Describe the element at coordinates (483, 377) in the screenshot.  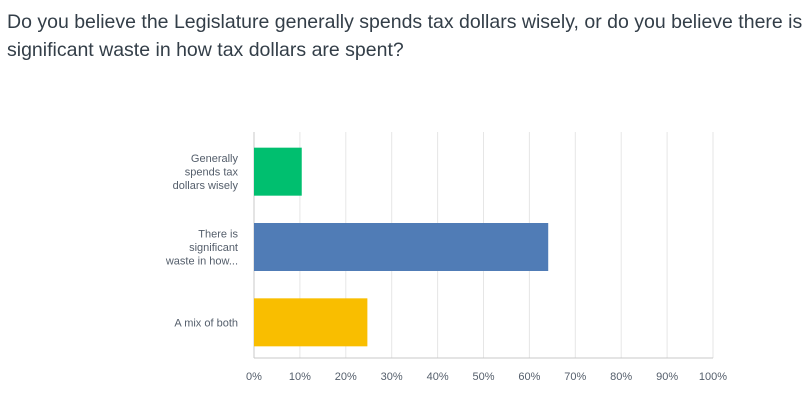
I see `x-tick-label: 50%` at that location.